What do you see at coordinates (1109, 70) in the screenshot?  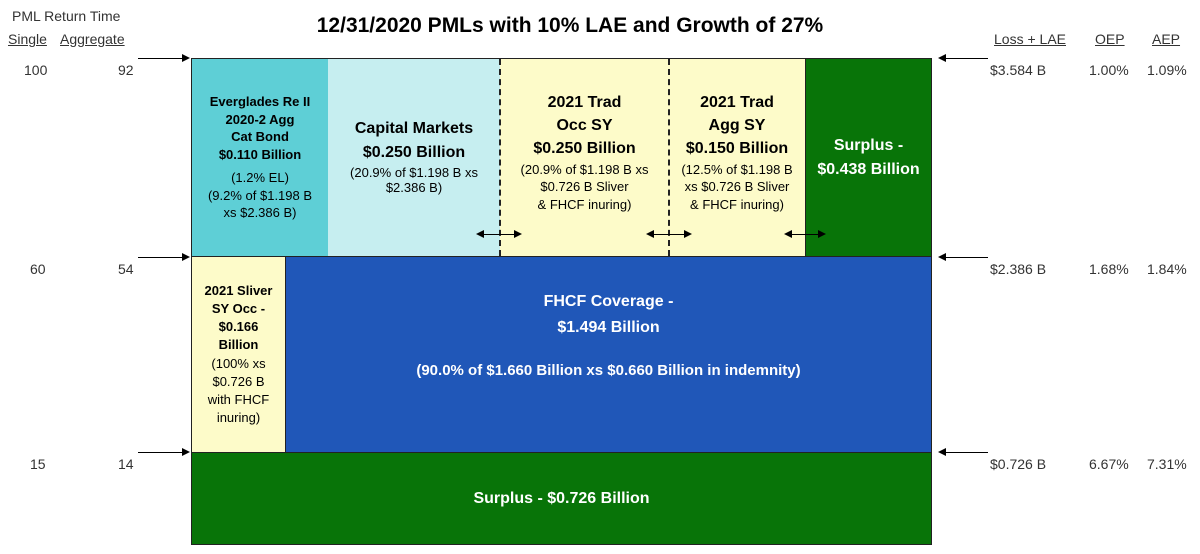 I see `row-oep-value: 1.00%` at bounding box center [1109, 70].